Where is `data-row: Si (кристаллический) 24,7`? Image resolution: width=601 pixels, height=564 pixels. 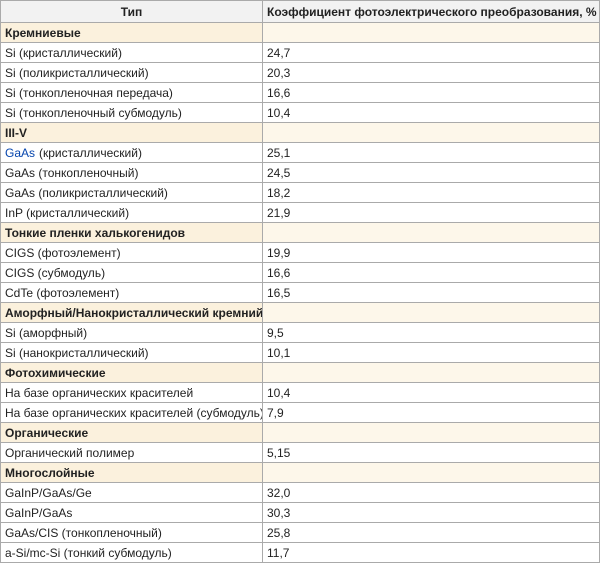
data-row: Si (кристаллический) 24,7 is located at coordinates (300, 52).